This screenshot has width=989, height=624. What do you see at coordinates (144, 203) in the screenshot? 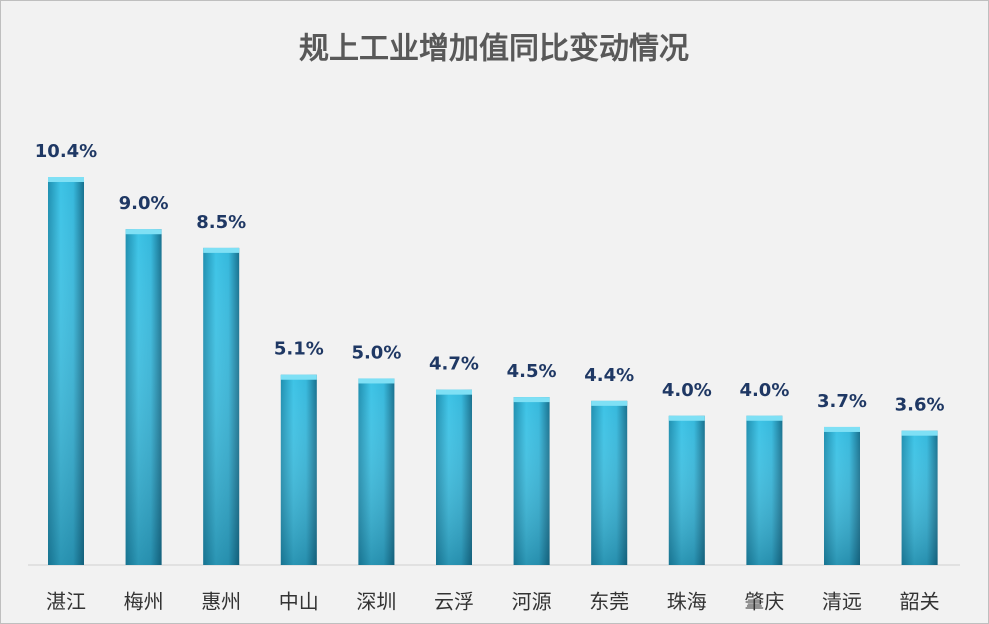
I see `value-label: 9.0%` at bounding box center [144, 203].